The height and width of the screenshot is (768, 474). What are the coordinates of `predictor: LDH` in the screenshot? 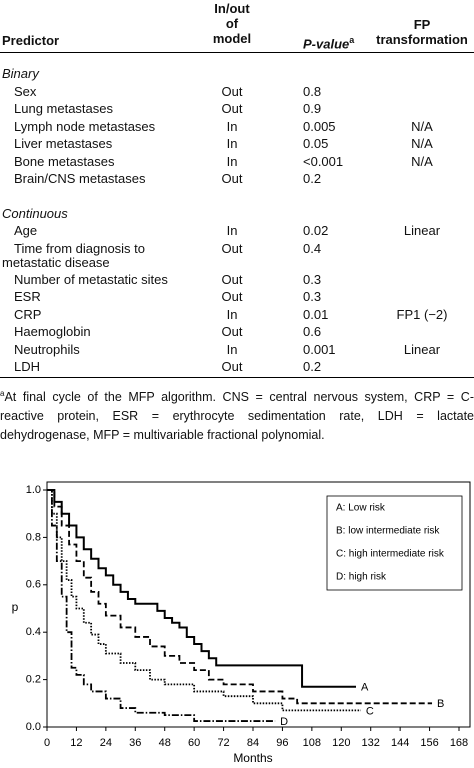 It's located at (27, 366).